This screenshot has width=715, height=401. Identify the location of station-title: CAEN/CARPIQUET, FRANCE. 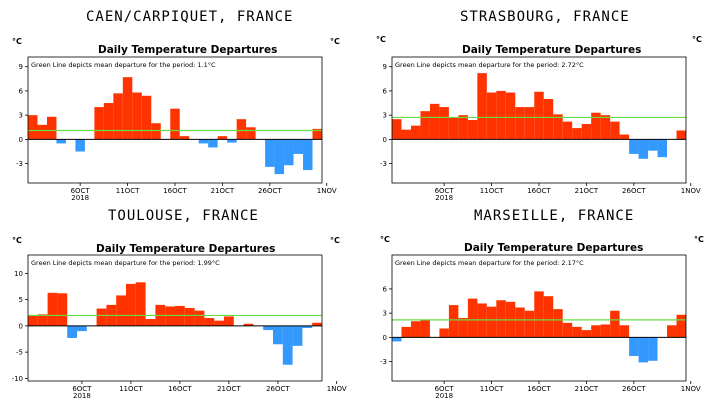
(190, 17).